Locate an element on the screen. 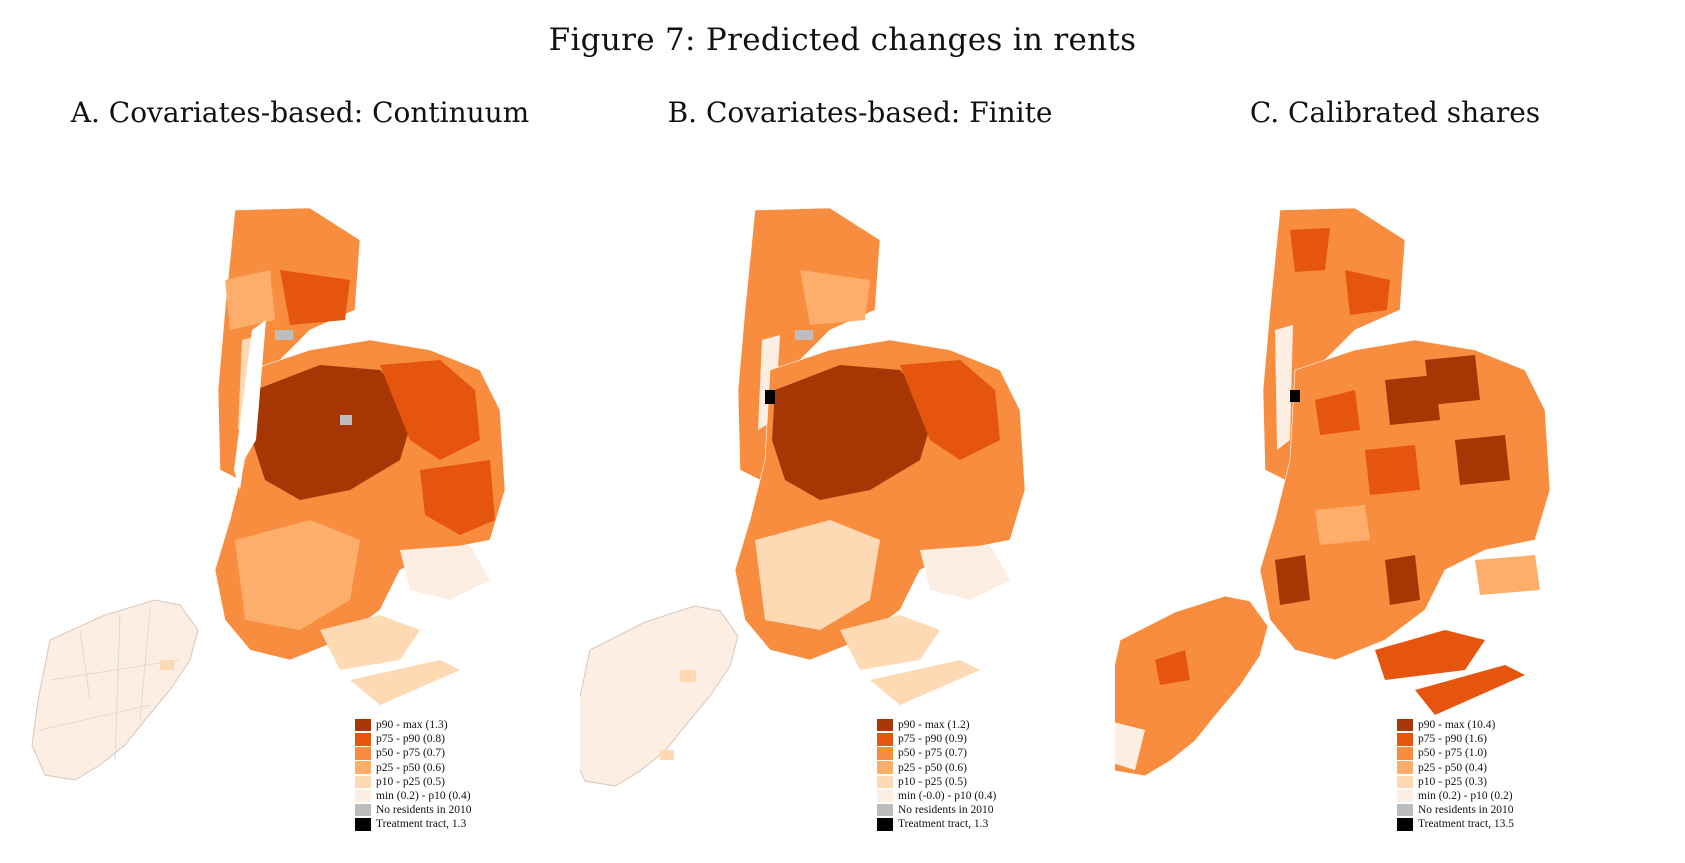 This screenshot has height=863, width=1685. legend-item: p75 - p90 (0.9) is located at coordinates (936, 739).